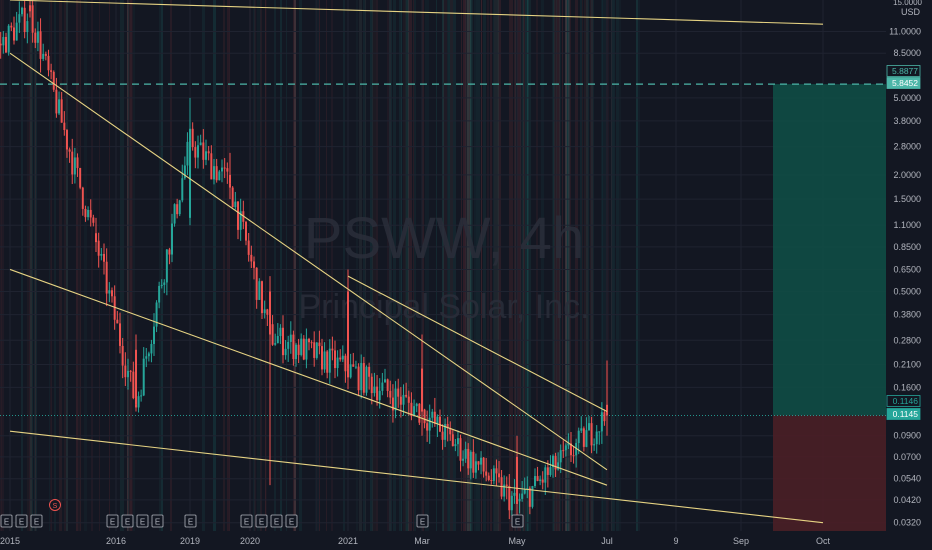 The width and height of the screenshot is (932, 550). Describe the element at coordinates (907, 53) in the screenshot. I see `price-axis-tick: 8.5000` at that location.